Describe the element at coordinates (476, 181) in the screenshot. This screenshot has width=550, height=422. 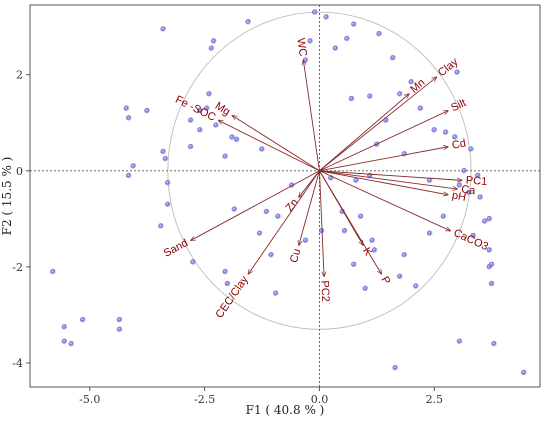
I see `loading-label: PC1` at that location.